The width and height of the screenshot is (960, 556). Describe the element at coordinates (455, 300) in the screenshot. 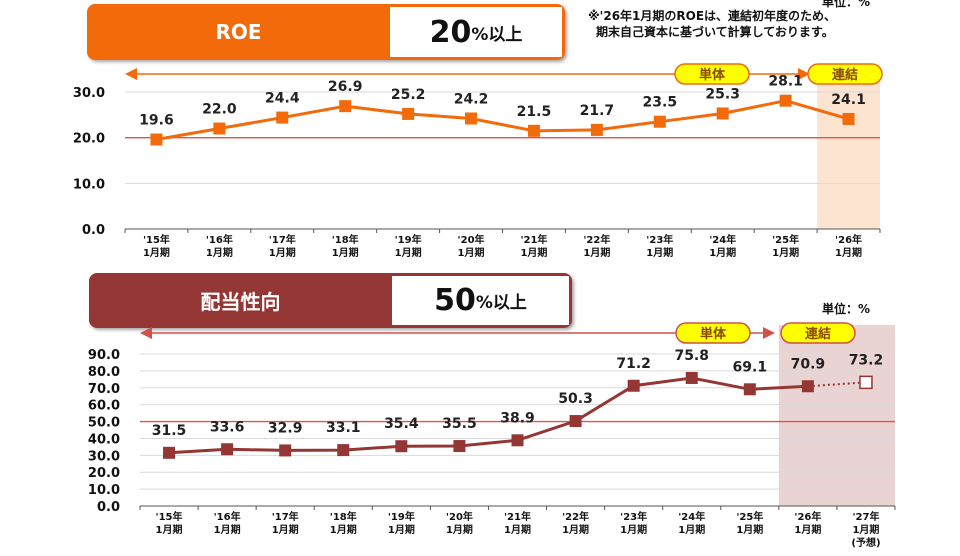

I see `payout-target-number: 50` at that location.